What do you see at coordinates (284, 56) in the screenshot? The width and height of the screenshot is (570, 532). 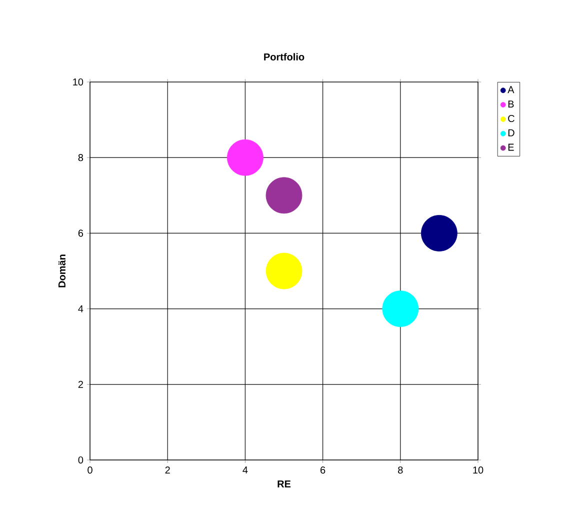 I see `chart-title: Portfolio` at bounding box center [284, 56].